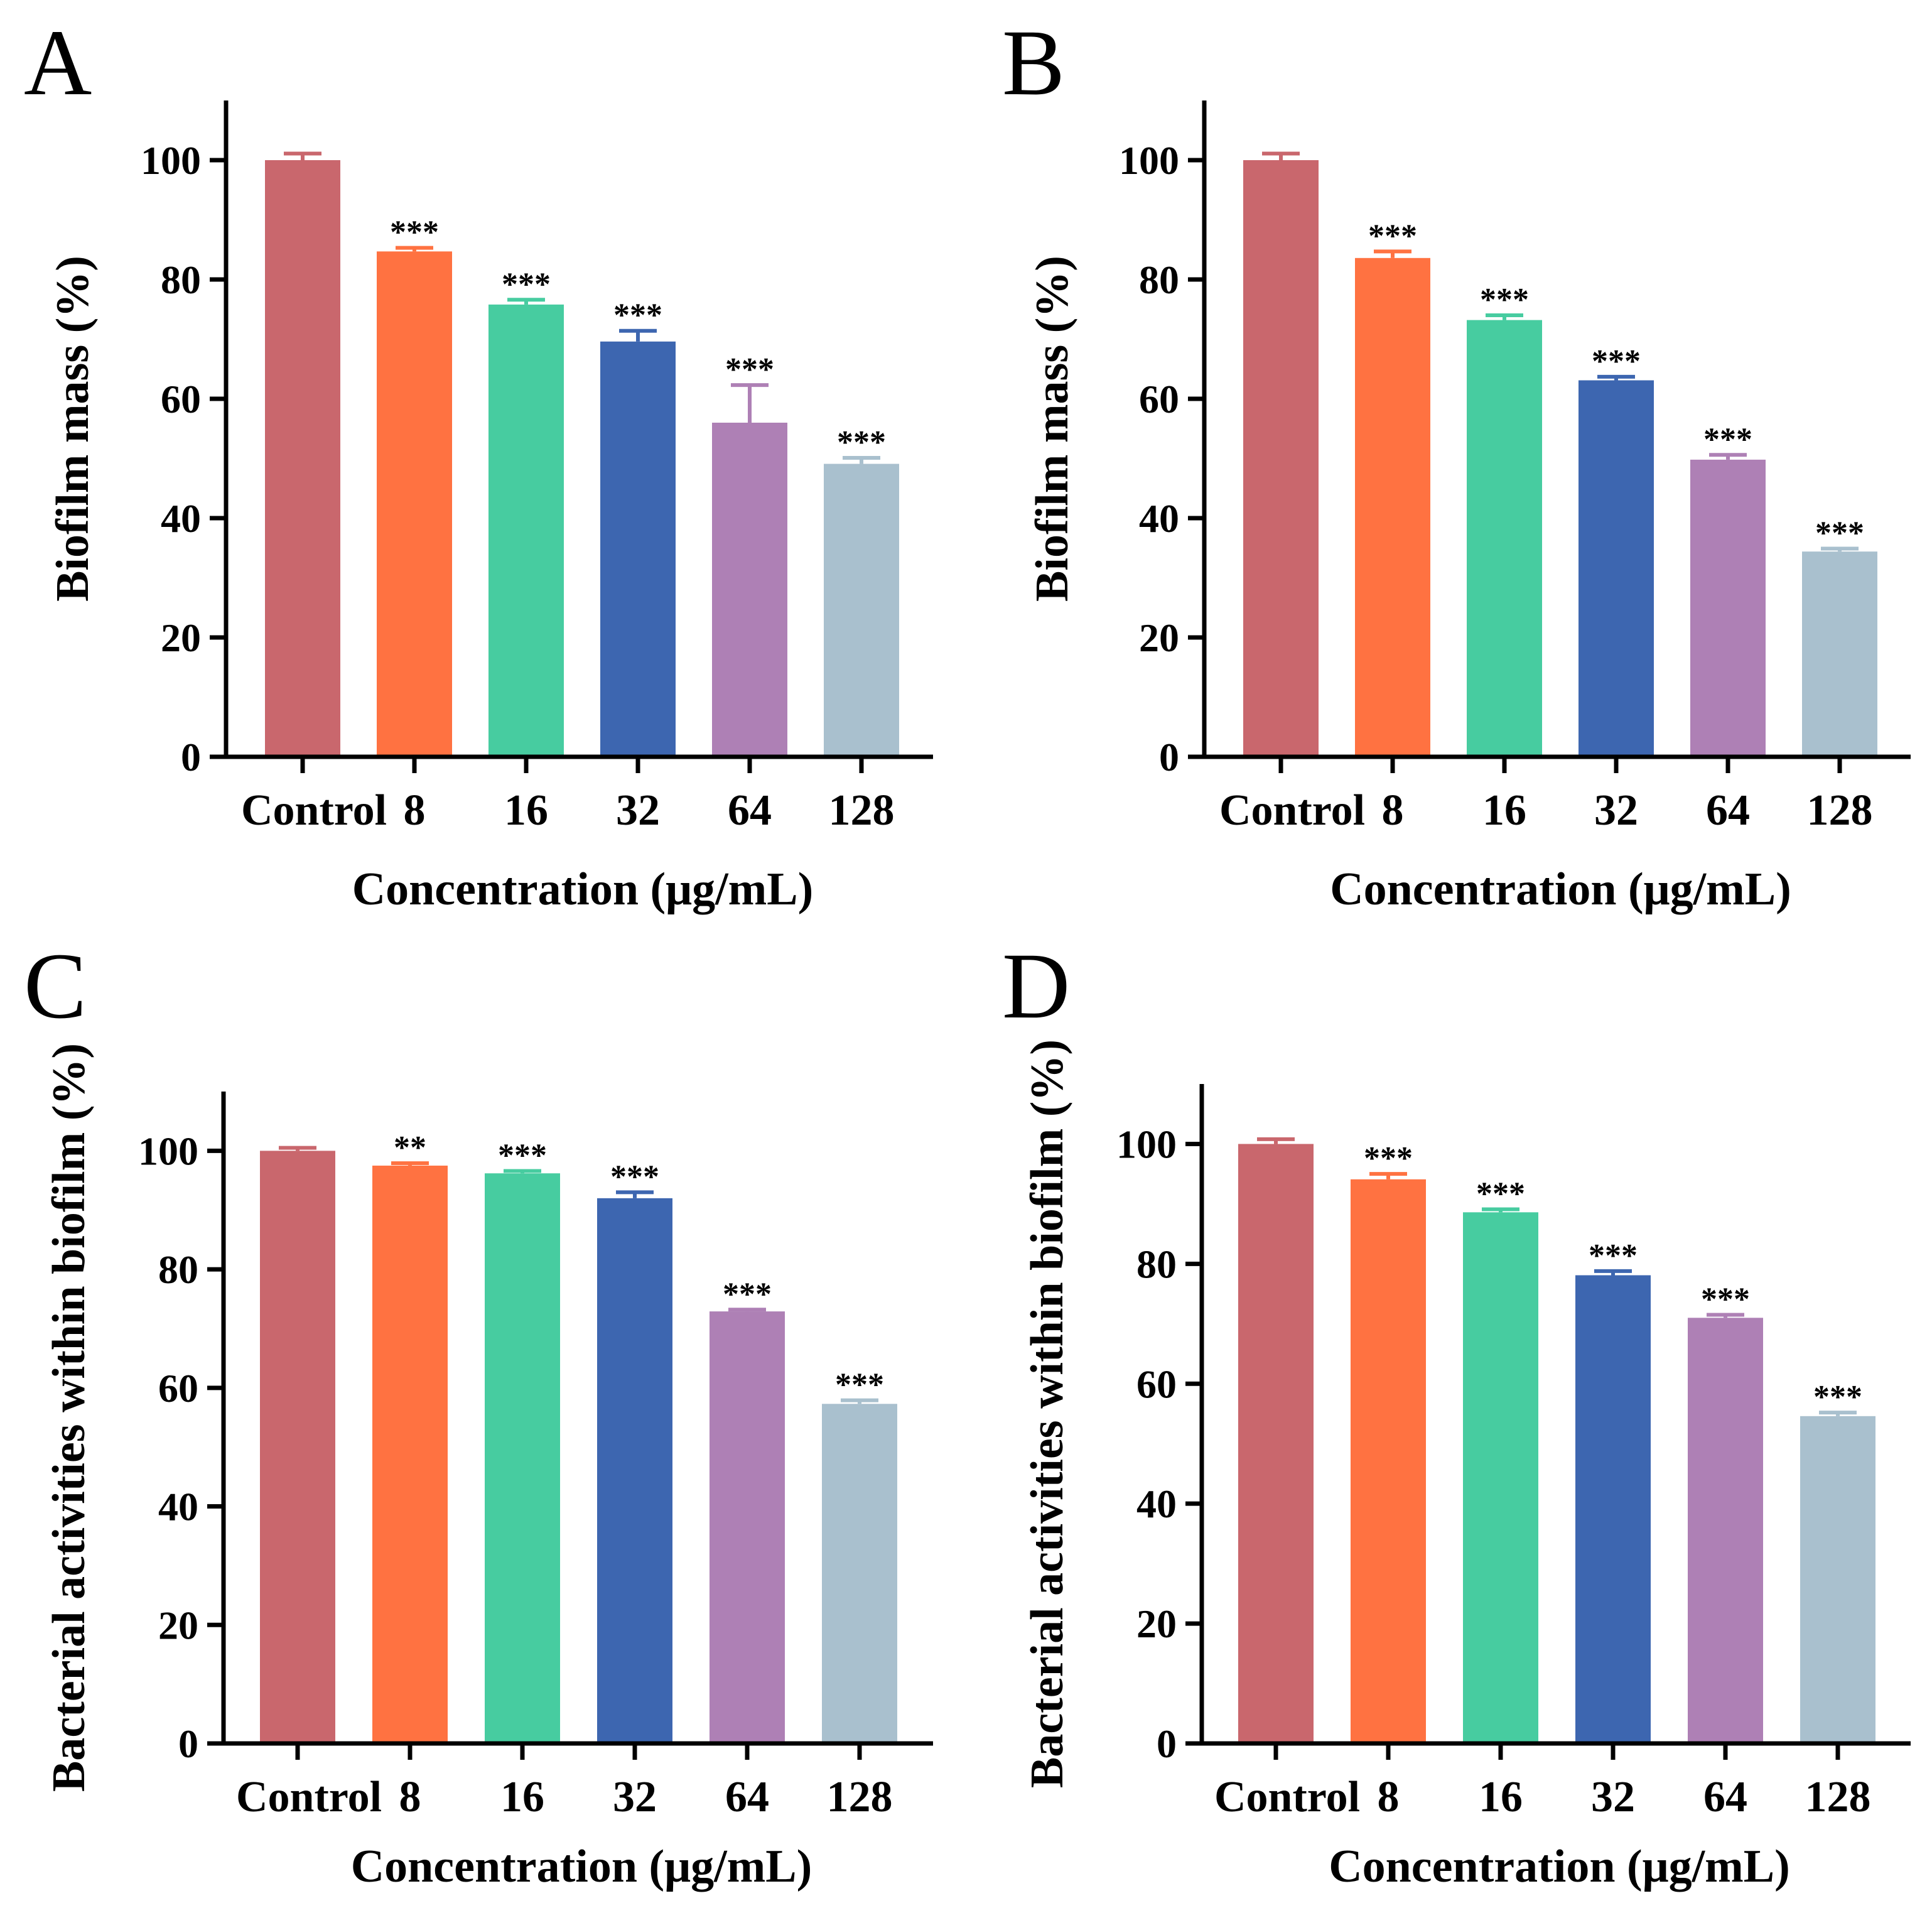 This screenshot has width=1932, height=1908. What do you see at coordinates (58, 63) in the screenshot?
I see `panel-letter: A` at bounding box center [58, 63].